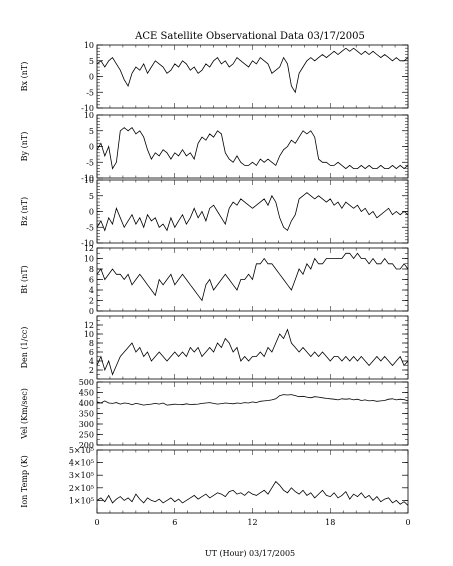 The height and width of the screenshot is (566, 453). What do you see at coordinates (24, 77) in the screenshot?
I see `y-axis-title: Bx (nT)` at bounding box center [24, 77].